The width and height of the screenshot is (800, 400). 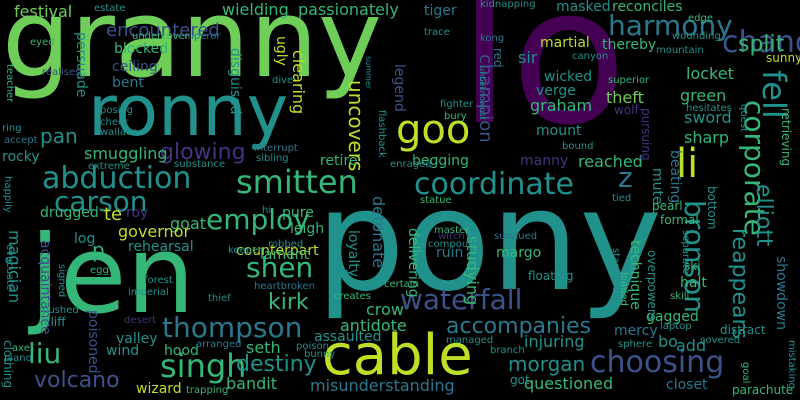 I want to click on word-quest: quest, so click(x=743, y=118).